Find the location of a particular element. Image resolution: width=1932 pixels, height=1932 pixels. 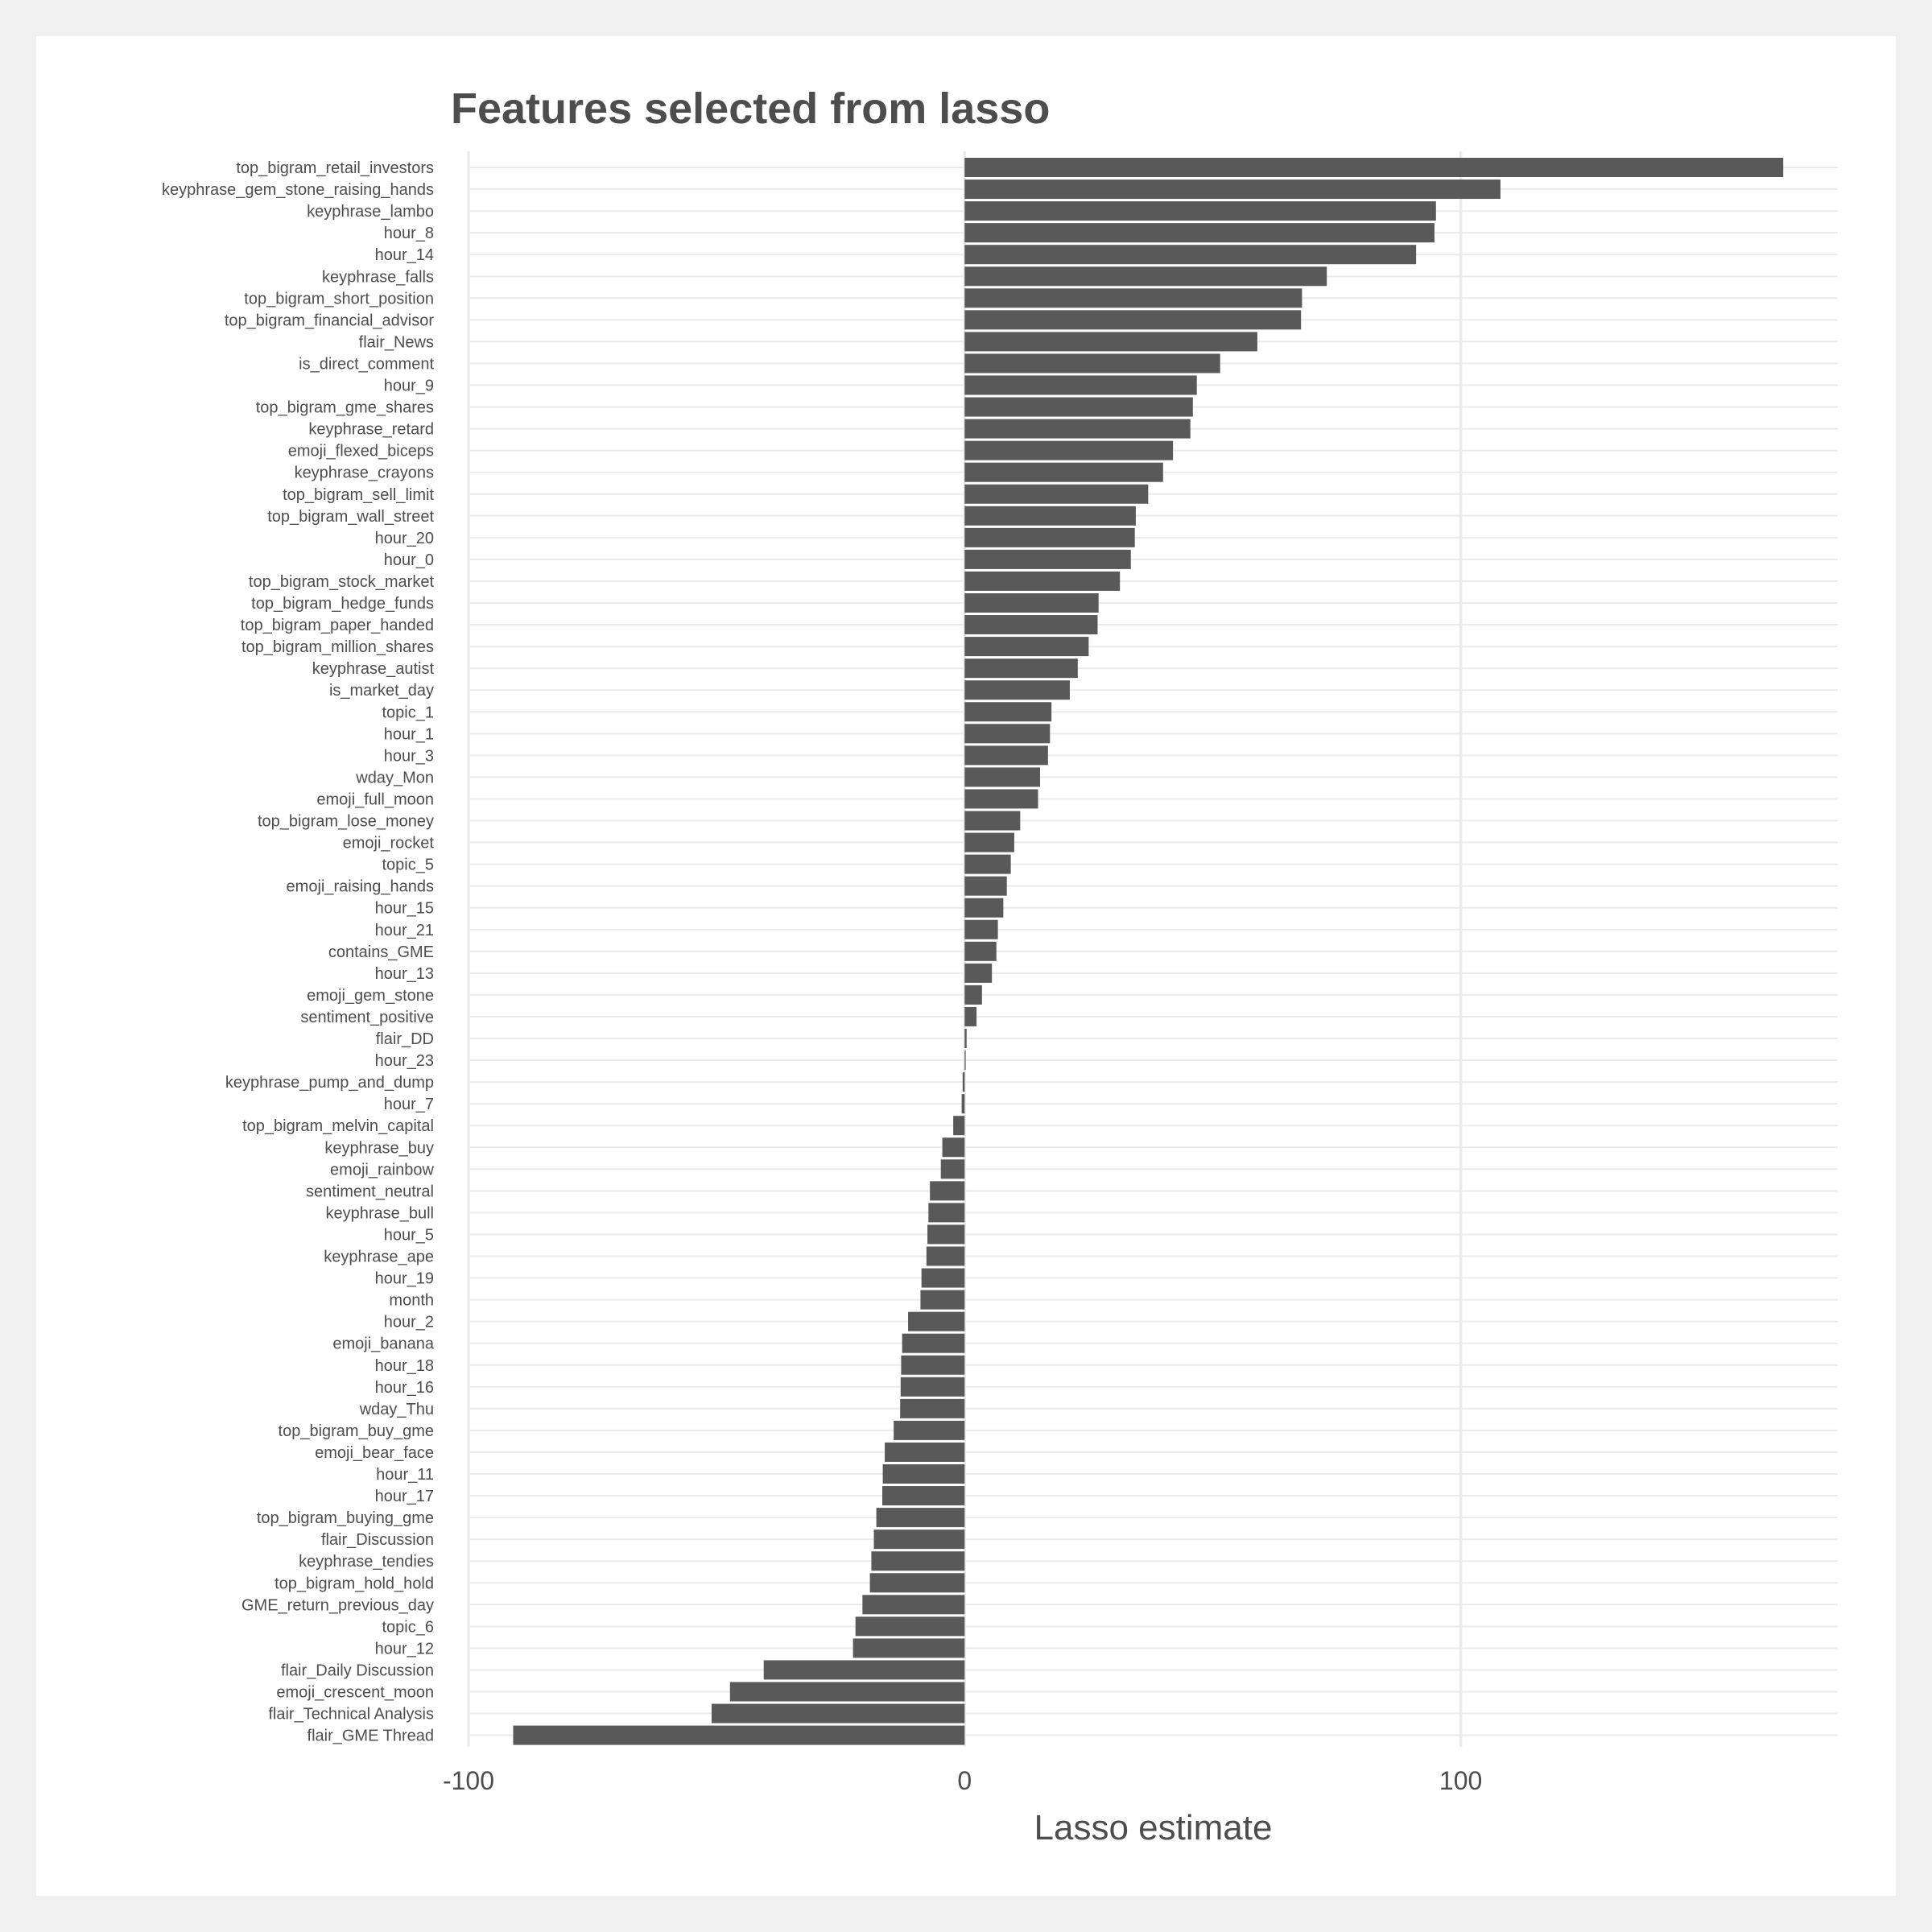

category-label: emoji_banana is located at coordinates (383, 1344).